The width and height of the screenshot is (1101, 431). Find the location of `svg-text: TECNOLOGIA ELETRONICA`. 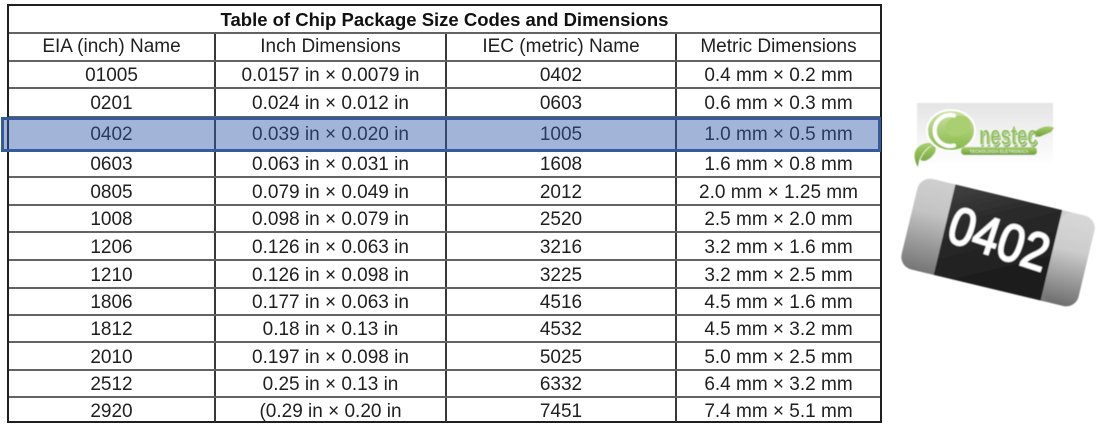

svg-text: TECNOLOGIA ELETRONICA is located at coordinates (998, 151).